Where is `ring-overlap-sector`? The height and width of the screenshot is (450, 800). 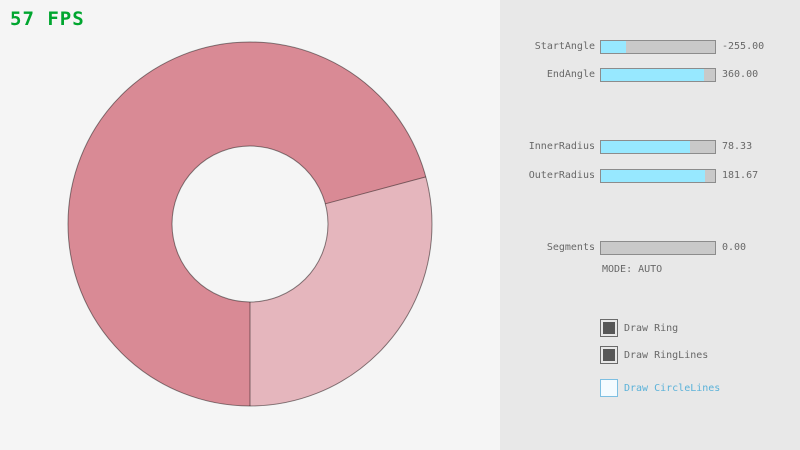
ring-overlap-sector is located at coordinates (341, 291).